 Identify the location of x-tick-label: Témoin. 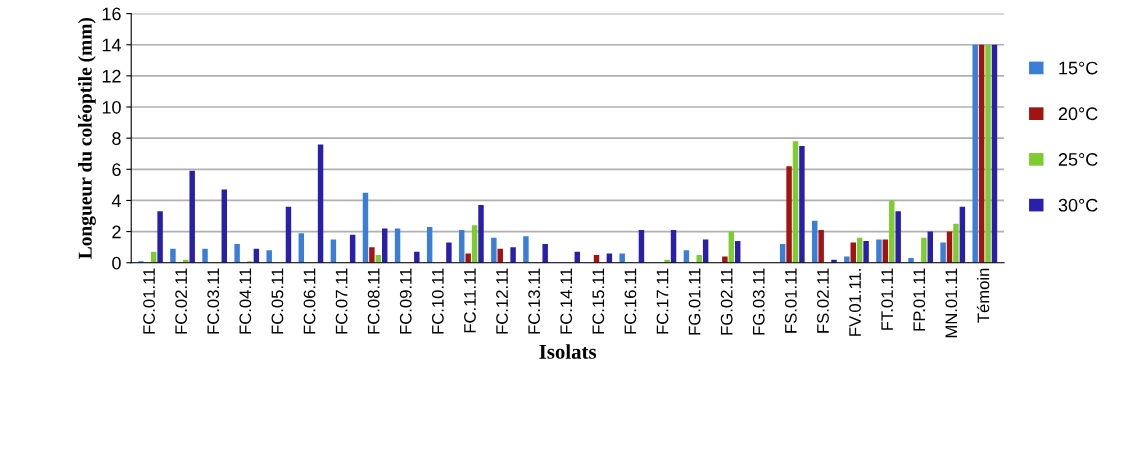
(983, 295).